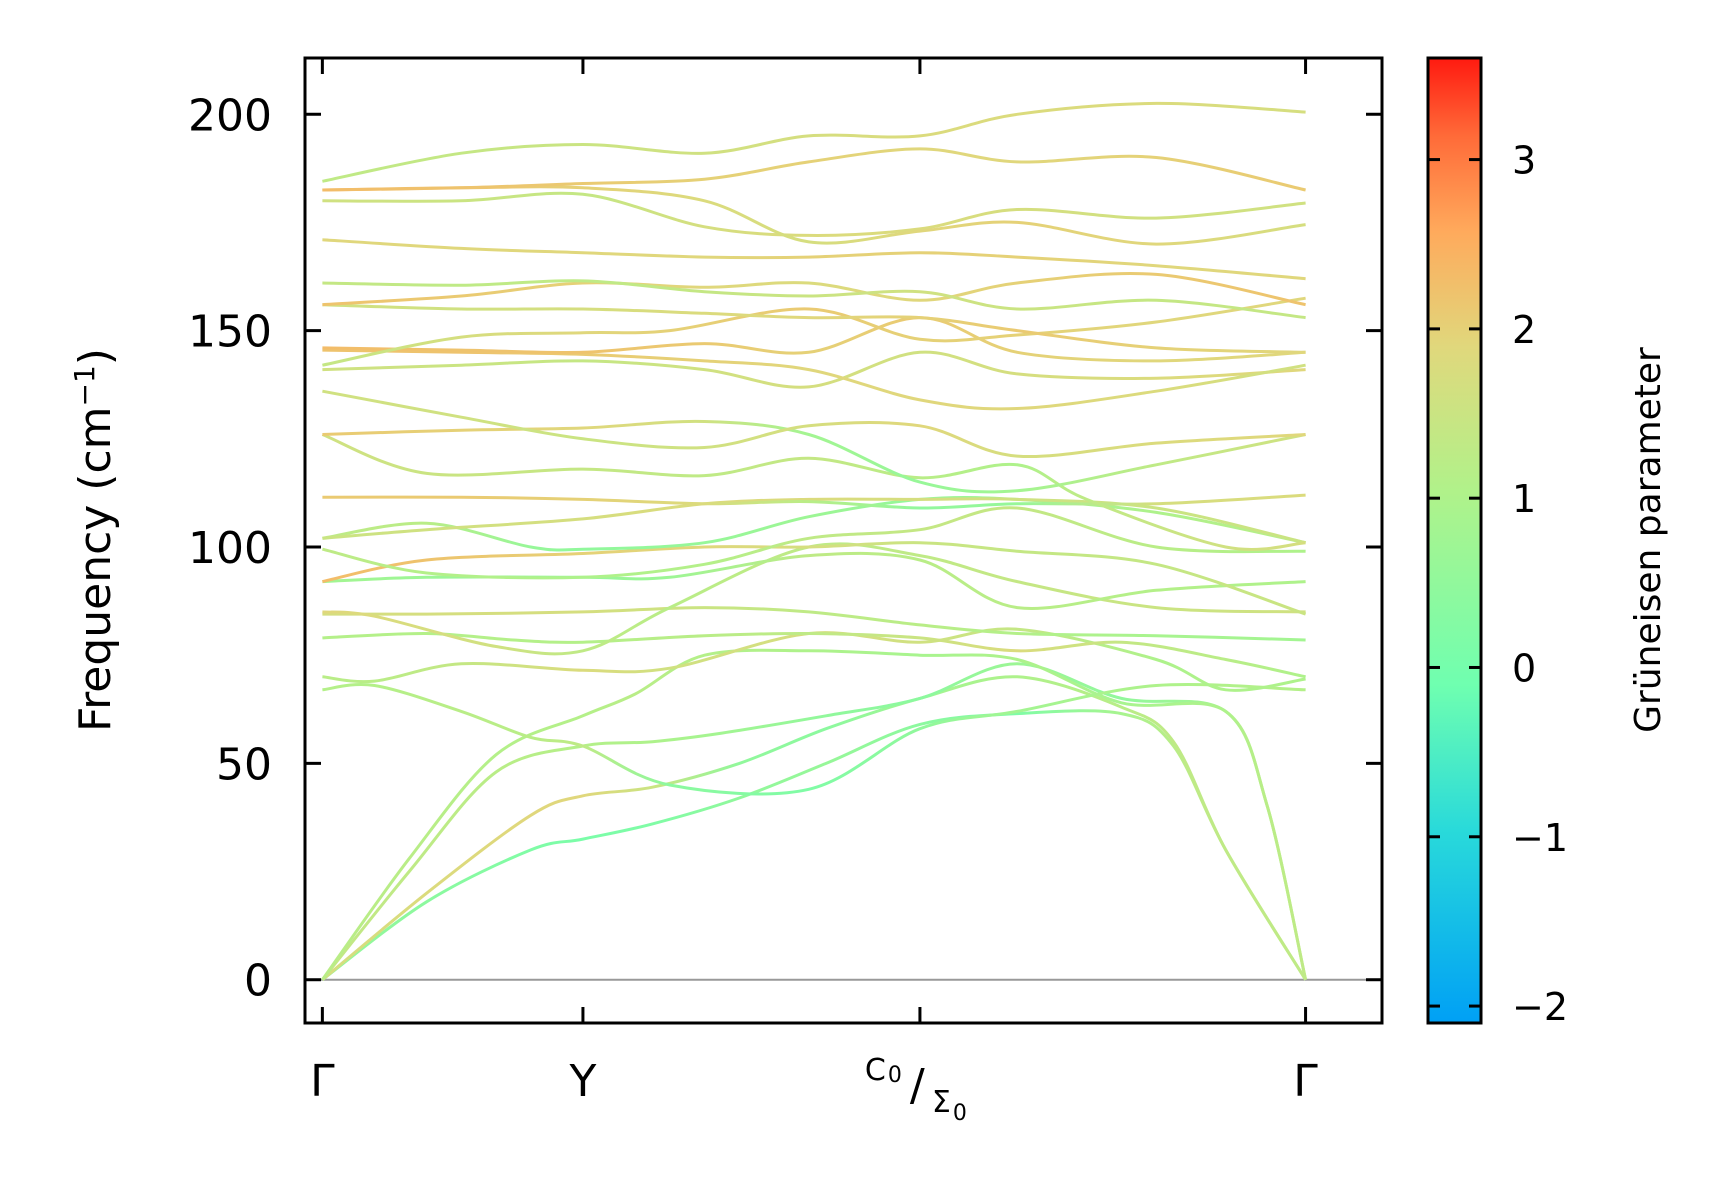 This screenshot has width=1727, height=1178. What do you see at coordinates (95, 569) in the screenshot?
I see `y-axis-label-main: Frequency (cm` at bounding box center [95, 569].